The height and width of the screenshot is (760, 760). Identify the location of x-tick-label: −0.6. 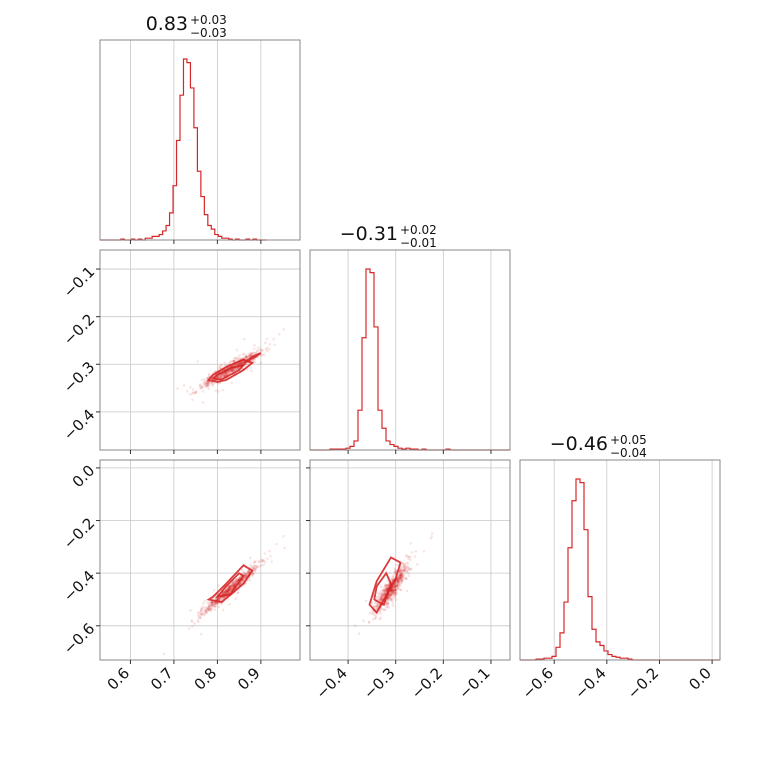
(538, 683).